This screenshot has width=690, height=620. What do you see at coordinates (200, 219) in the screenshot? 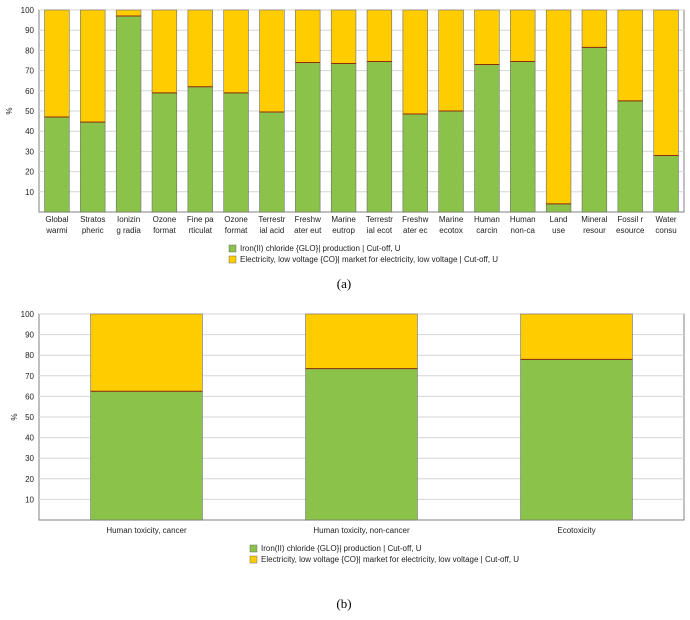
I see `category-label: Fine pa` at bounding box center [200, 219].